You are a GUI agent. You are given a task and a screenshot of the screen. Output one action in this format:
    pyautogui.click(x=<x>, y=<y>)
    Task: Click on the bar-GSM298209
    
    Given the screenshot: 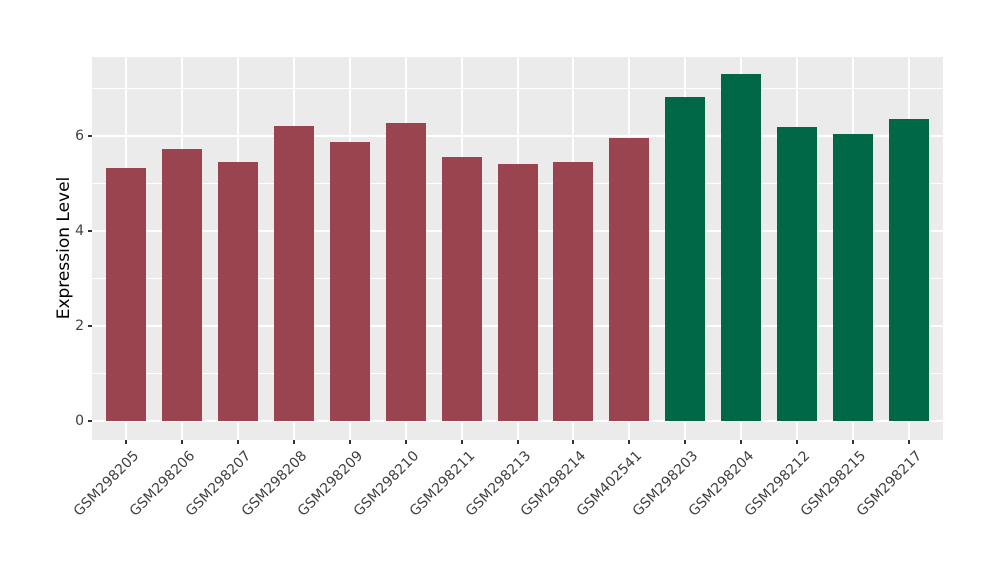 What is the action you would take?
    pyautogui.click(x=349, y=281)
    